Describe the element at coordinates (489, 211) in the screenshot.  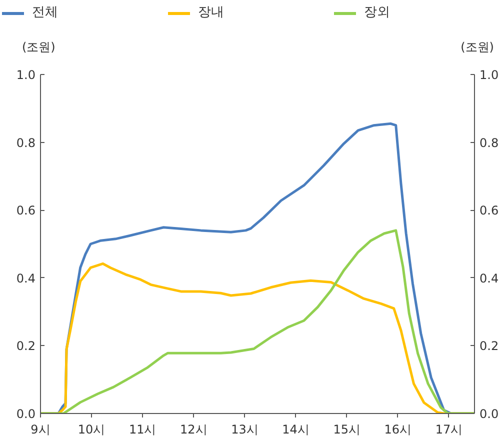
I see `y2-tick-label: 0.6` at that location.